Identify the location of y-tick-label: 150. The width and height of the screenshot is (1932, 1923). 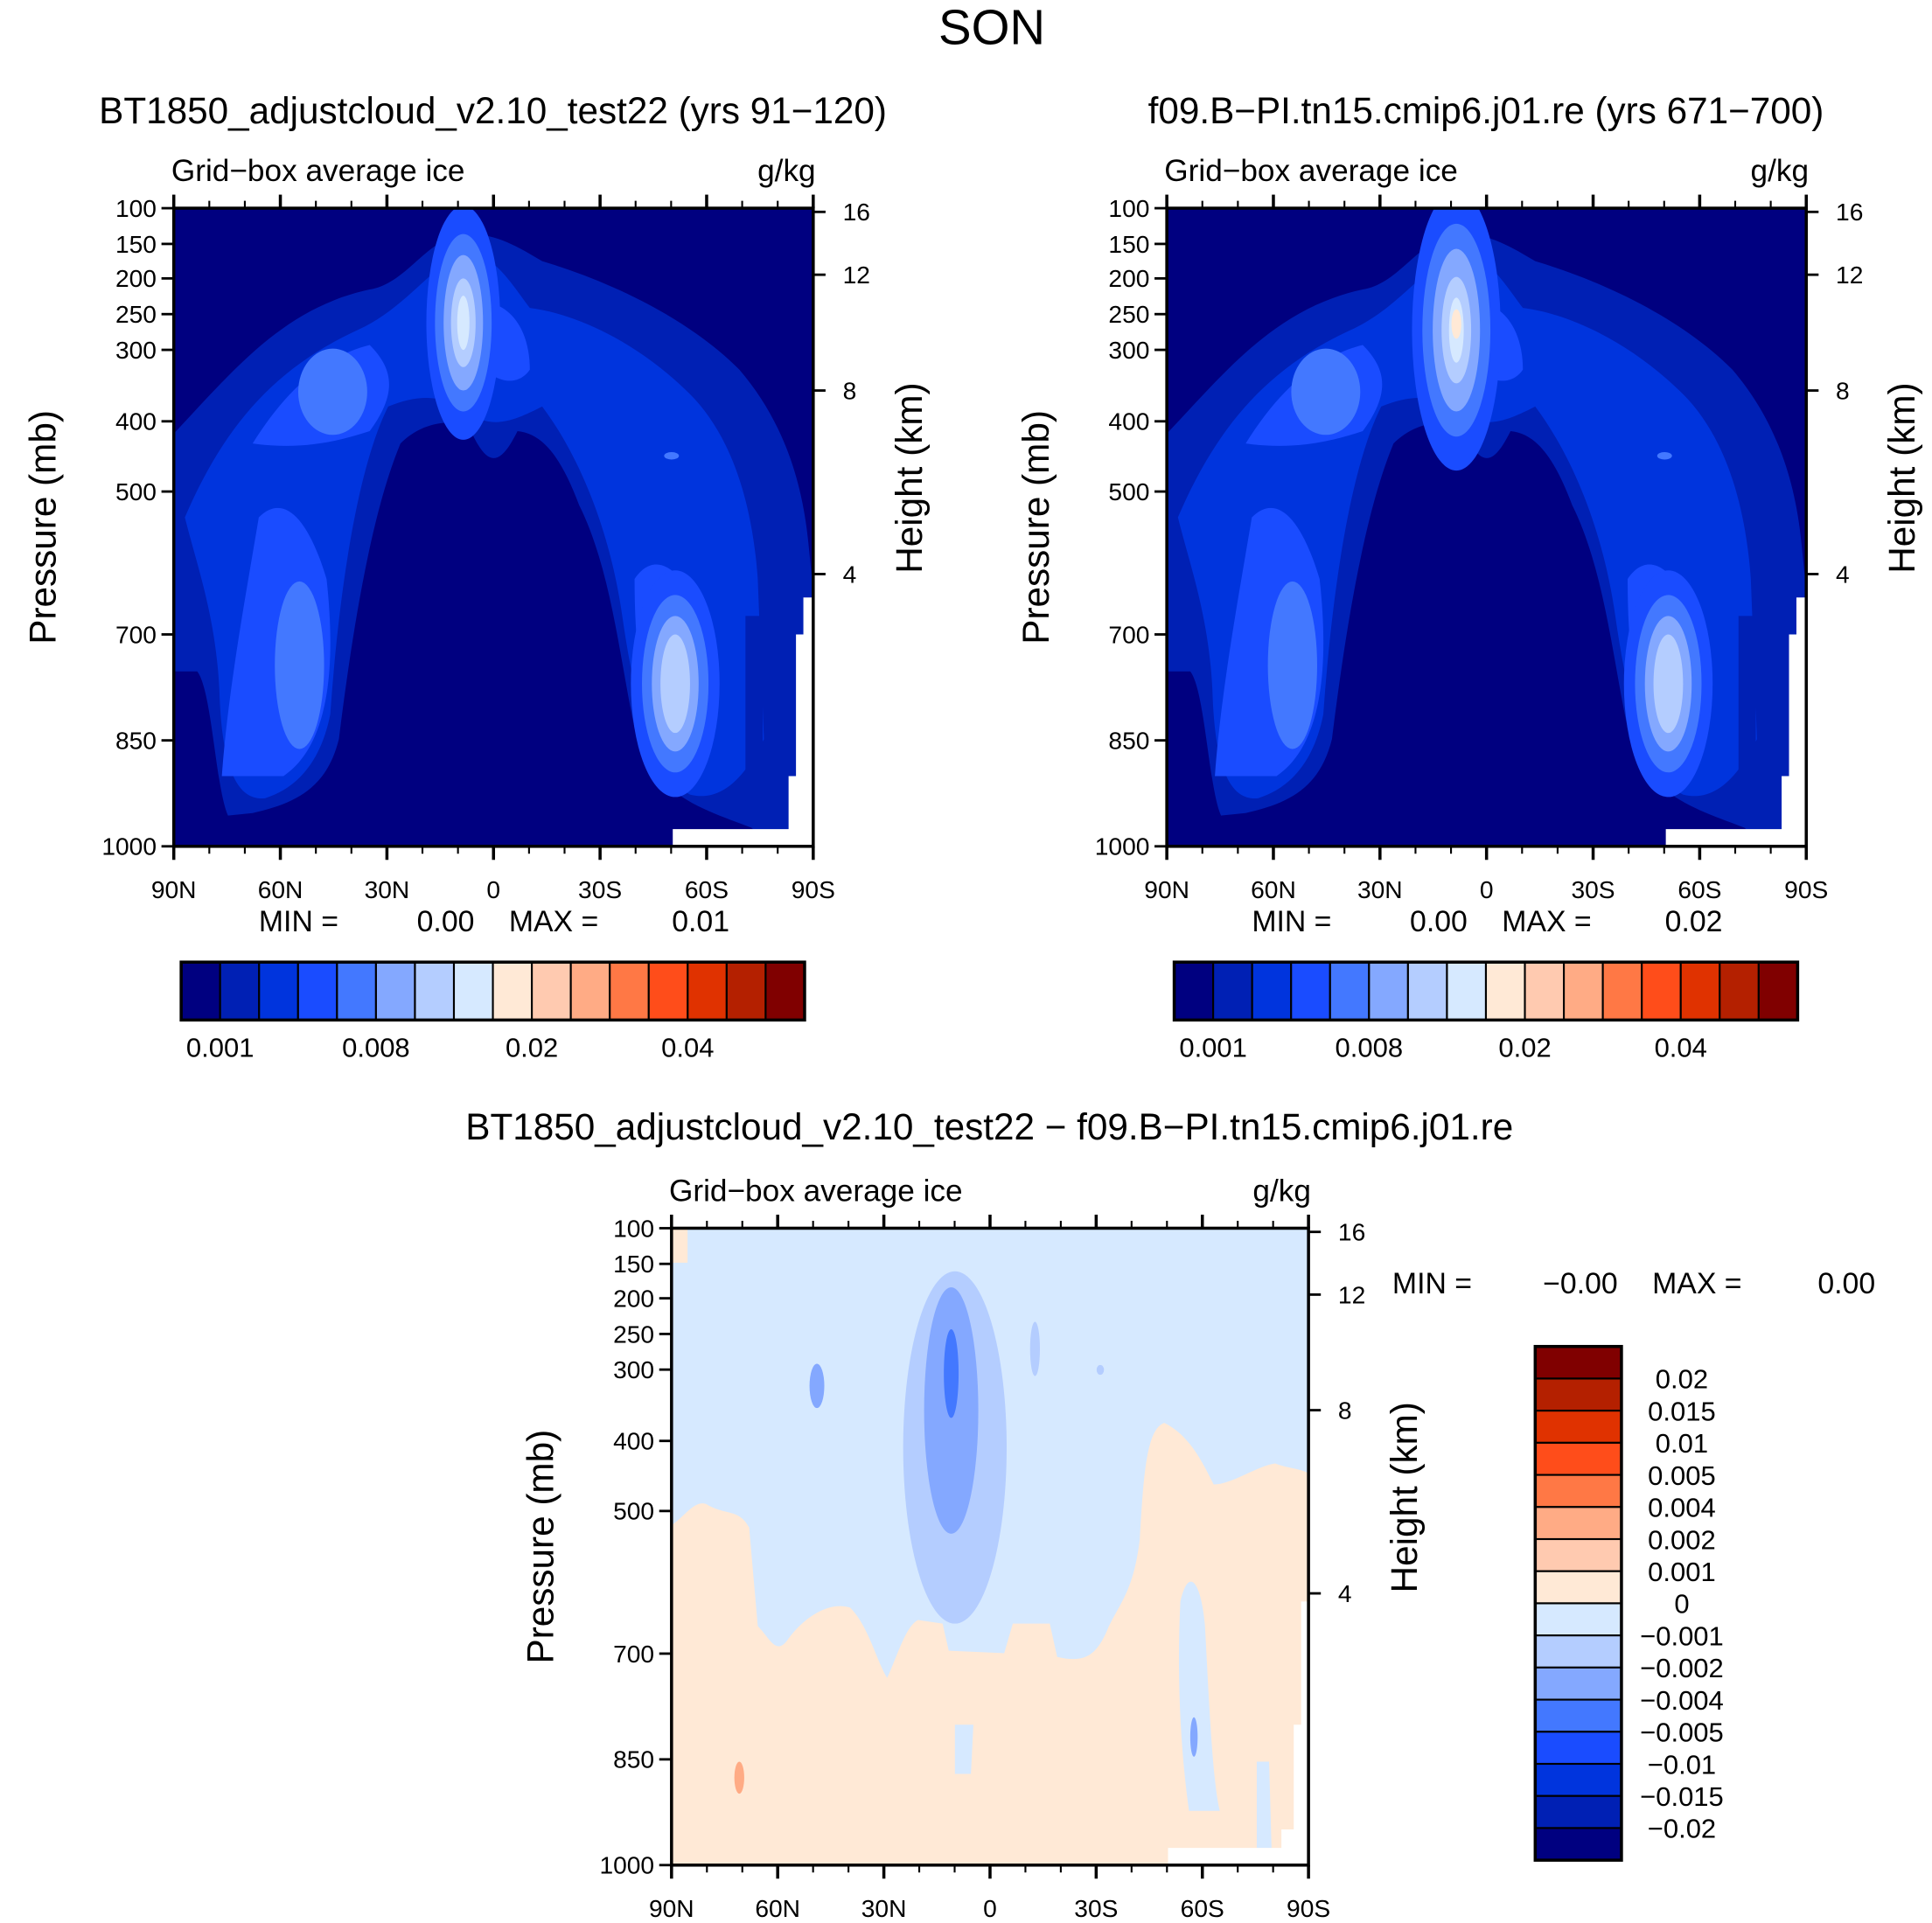
(1128, 244).